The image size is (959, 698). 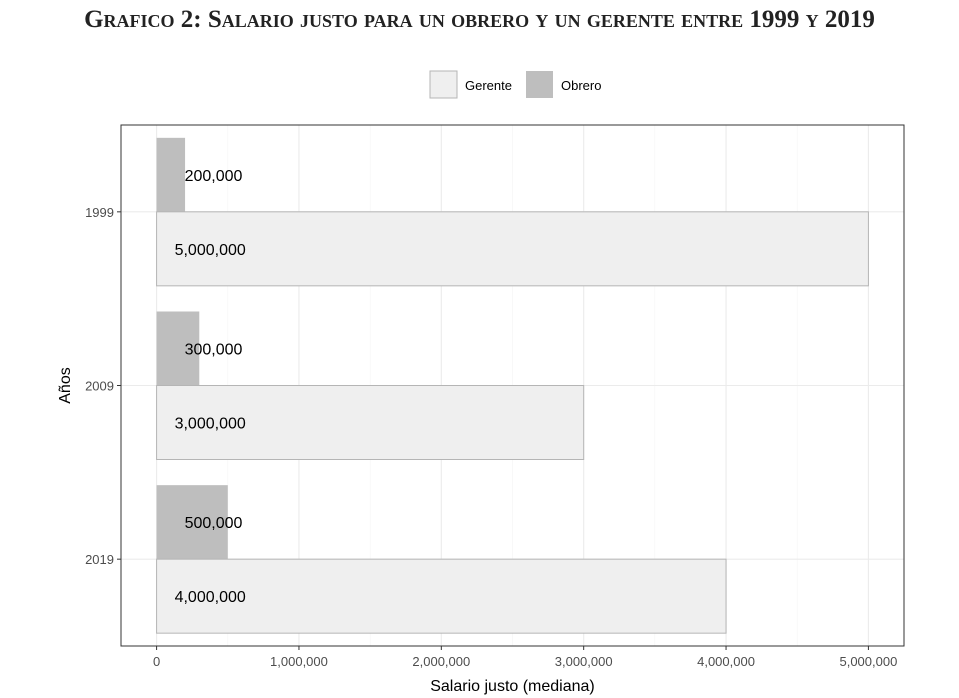 What do you see at coordinates (868, 661) in the screenshot?
I see `x-tick-label: 5,000,000` at bounding box center [868, 661].